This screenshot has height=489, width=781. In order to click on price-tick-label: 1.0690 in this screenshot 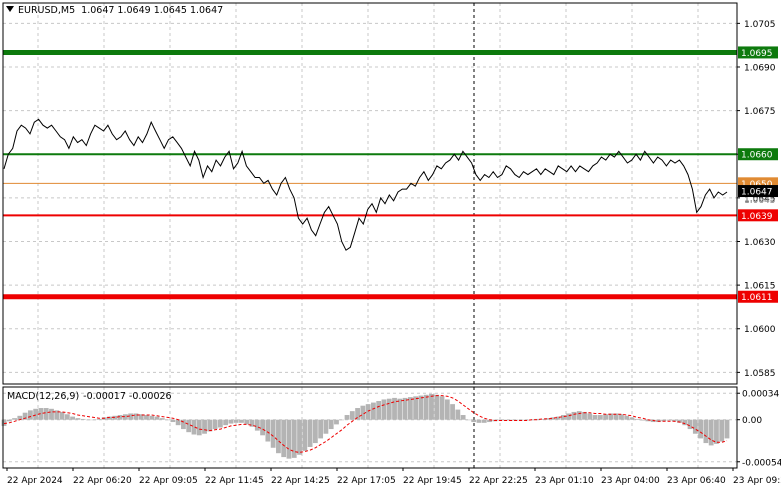, I will do `click(760, 68)`.